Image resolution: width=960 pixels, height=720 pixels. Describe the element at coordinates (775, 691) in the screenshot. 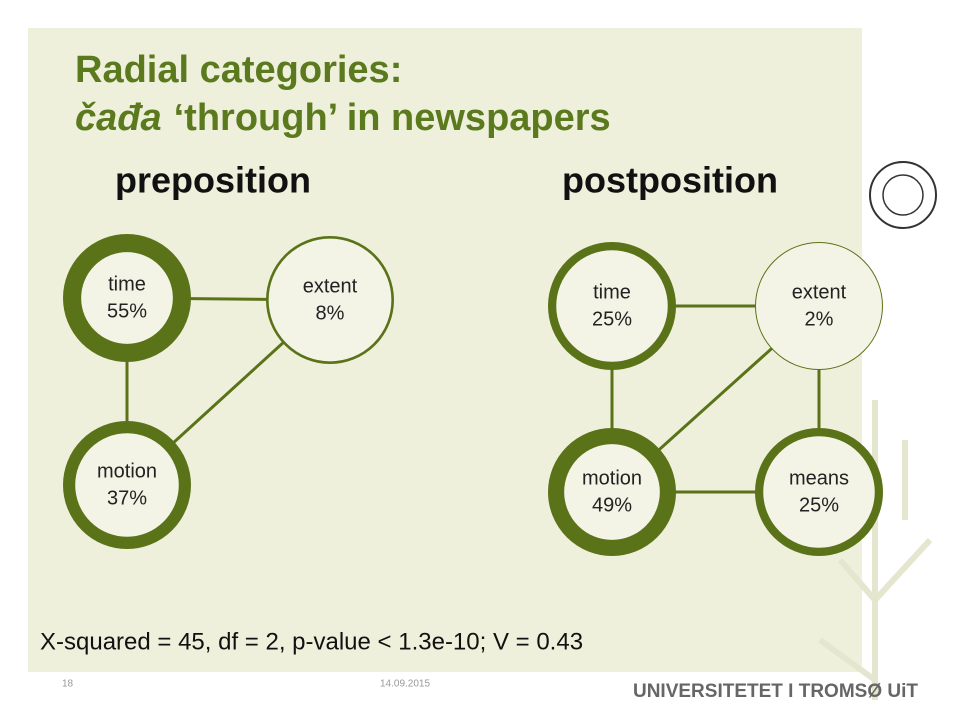

I see `logo: UNIVERSITETET I TROMSØ UiT` at that location.